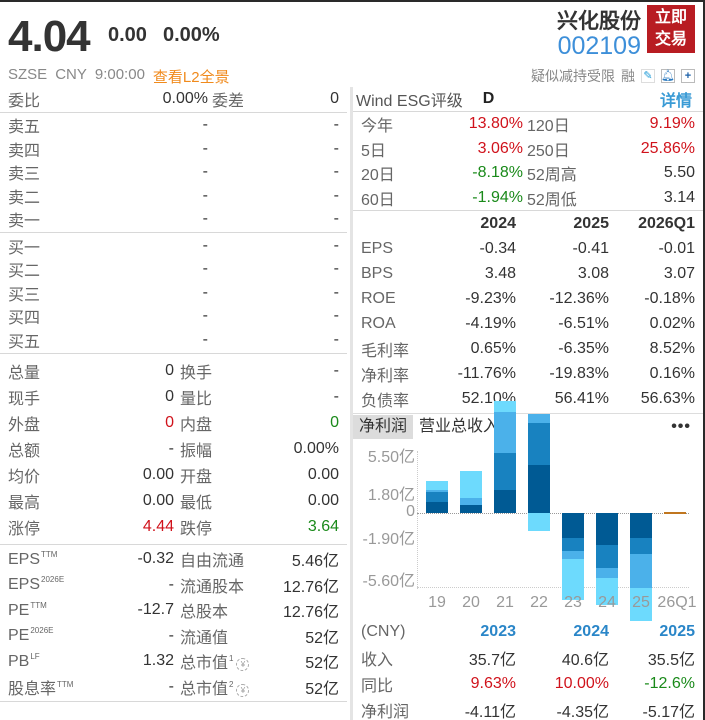 The height and width of the screenshot is (720, 705). What do you see at coordinates (228, 101) in the screenshot?
I see `order-diff-label: 委差` at bounding box center [228, 101].